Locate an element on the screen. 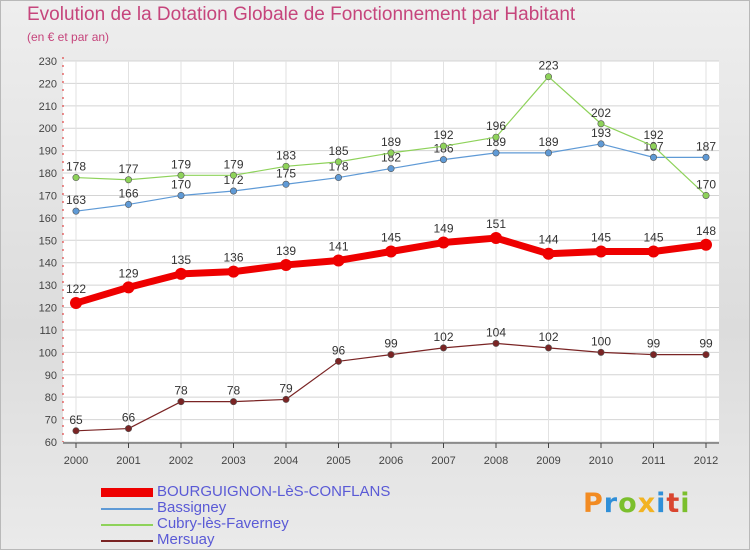  data-label-2: 185 is located at coordinates (338, 151).